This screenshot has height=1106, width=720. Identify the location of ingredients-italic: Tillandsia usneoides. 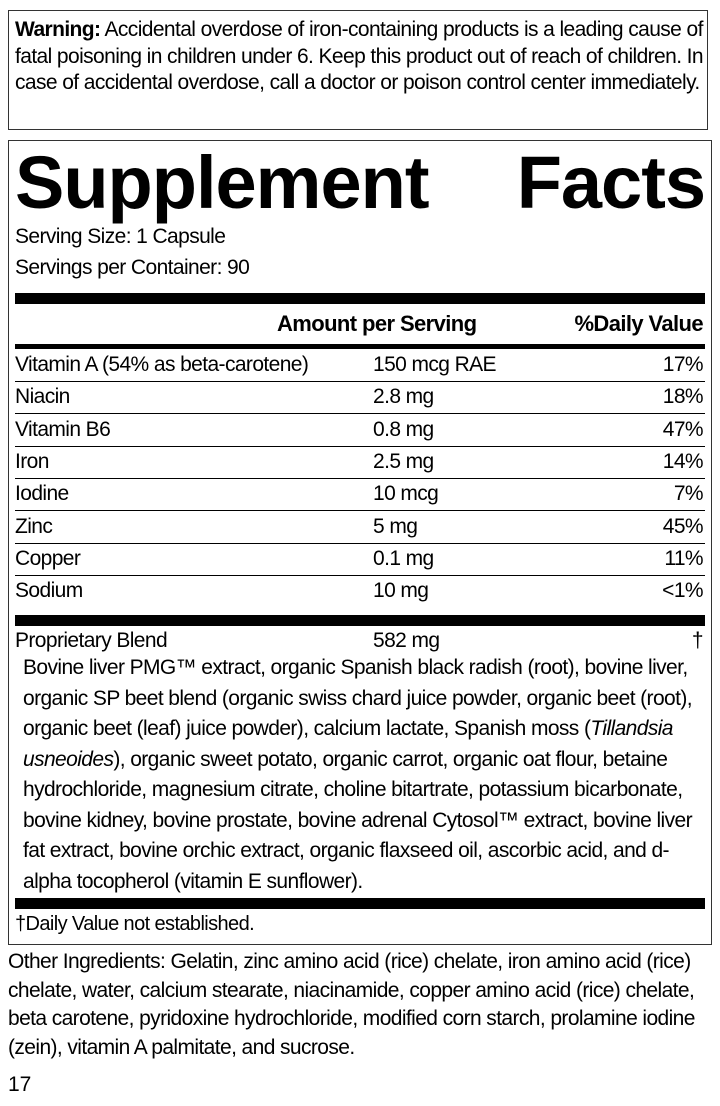
(348, 744).